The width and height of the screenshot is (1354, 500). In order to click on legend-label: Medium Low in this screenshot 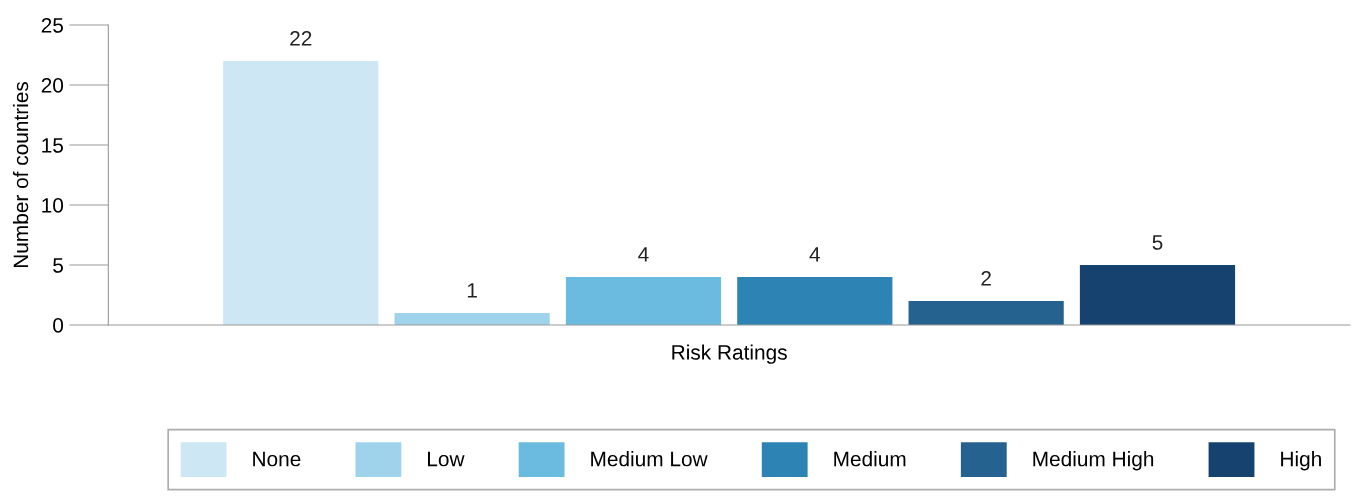, I will do `click(649, 459)`.